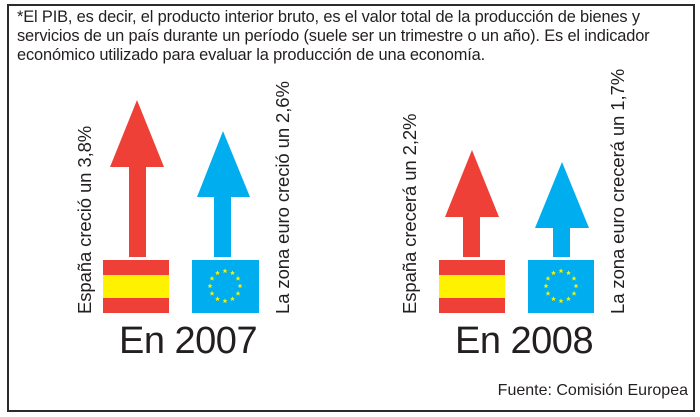 The image size is (700, 417). I want to click on spain-2007-label: España creció un 3,8%, so click(84, 219).